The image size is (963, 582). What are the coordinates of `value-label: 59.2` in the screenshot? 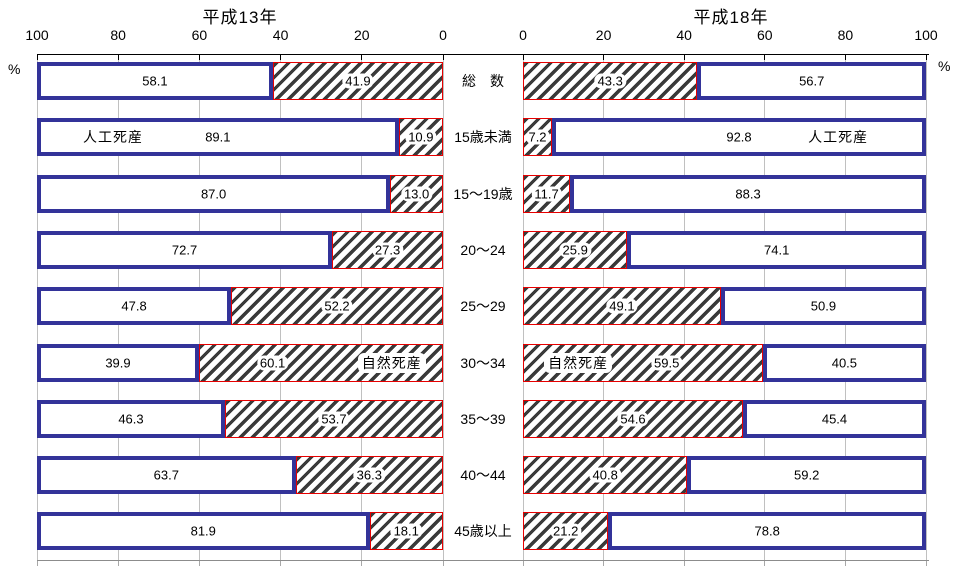 It's located at (807, 475).